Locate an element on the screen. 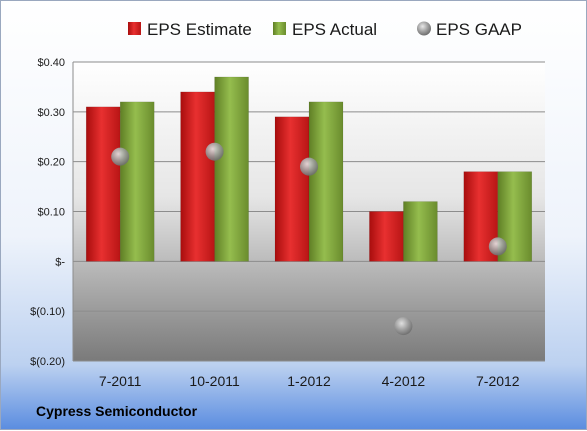 The height and width of the screenshot is (431, 587). legend: EPS Estimate EPS Actual EPS GAAP is located at coordinates (325, 29).